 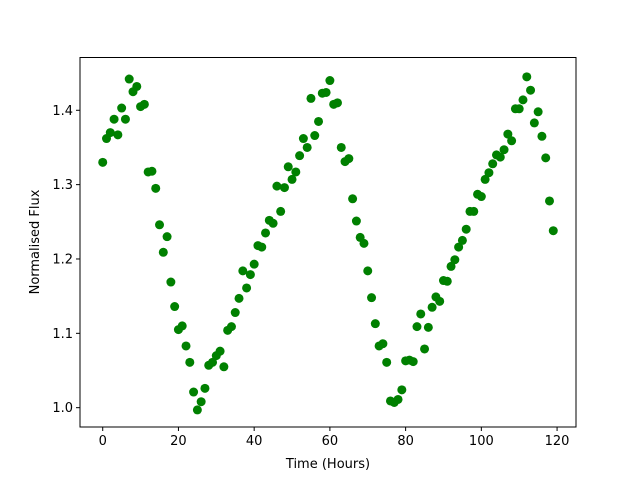 I want to click on y-axis-ticks: 1.0 1.1 1.2 1.3 1.4, so click(x=66, y=260).